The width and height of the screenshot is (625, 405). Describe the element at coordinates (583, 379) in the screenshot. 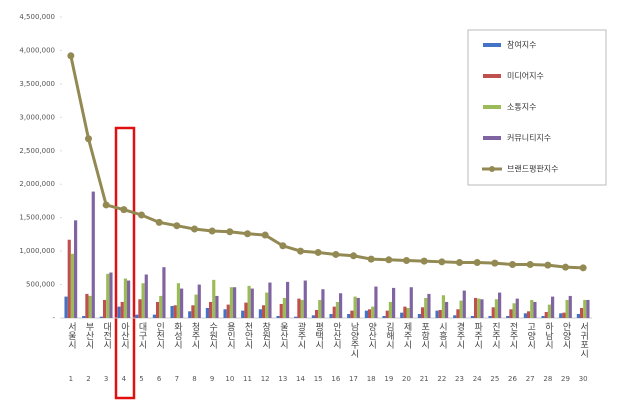

I see `rank-label: 30` at that location.